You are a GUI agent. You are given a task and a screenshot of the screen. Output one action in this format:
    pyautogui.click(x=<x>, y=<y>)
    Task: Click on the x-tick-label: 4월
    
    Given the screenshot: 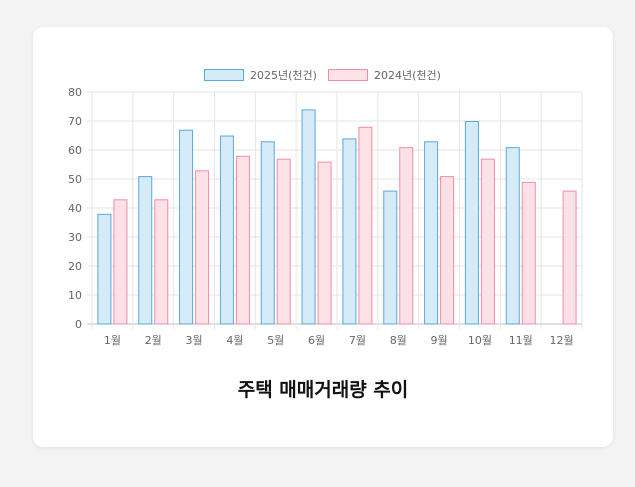 What is the action you would take?
    pyautogui.click(x=234, y=340)
    